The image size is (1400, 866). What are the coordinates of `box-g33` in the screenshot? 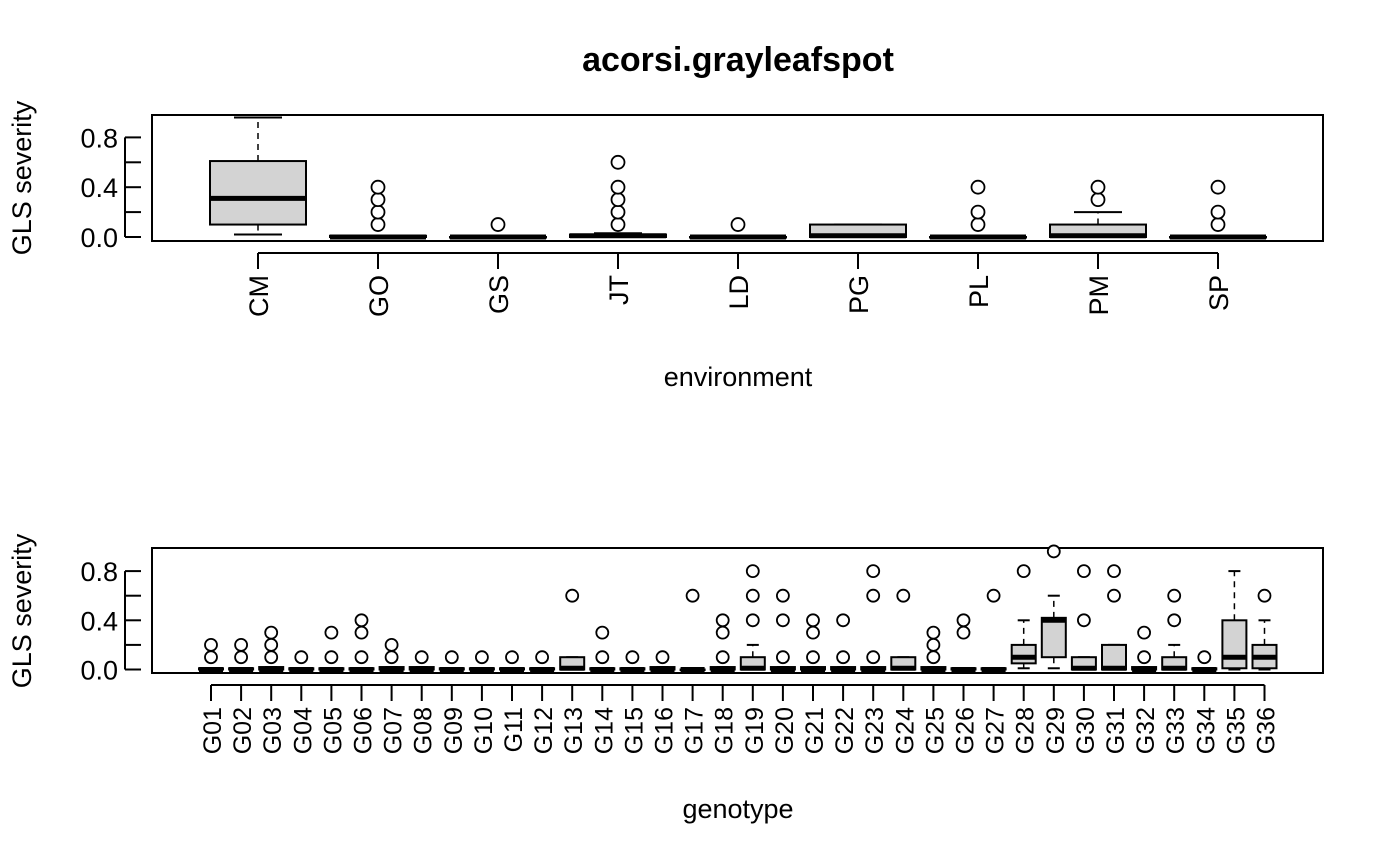 It's located at (1174, 629).